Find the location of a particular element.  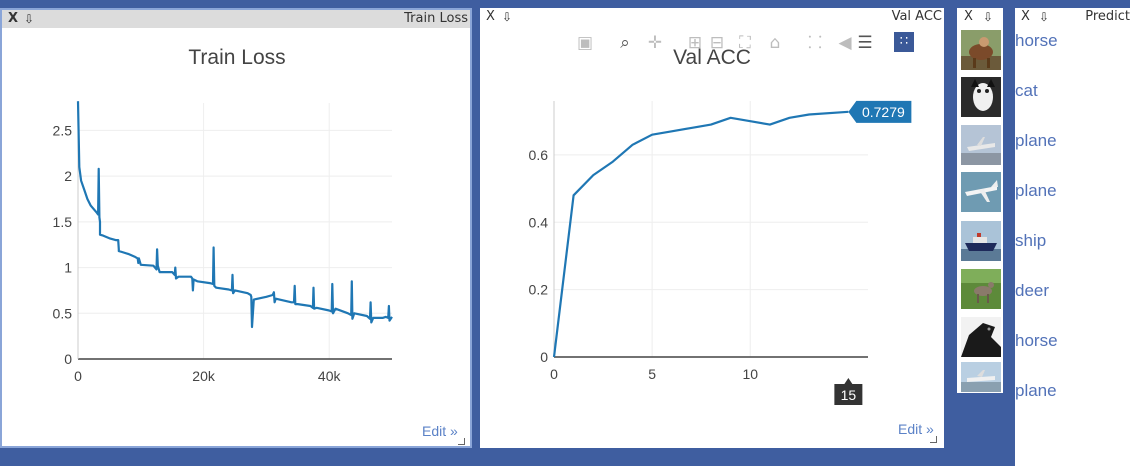

images-pane: X ⇩ is located at coordinates (980, 200).